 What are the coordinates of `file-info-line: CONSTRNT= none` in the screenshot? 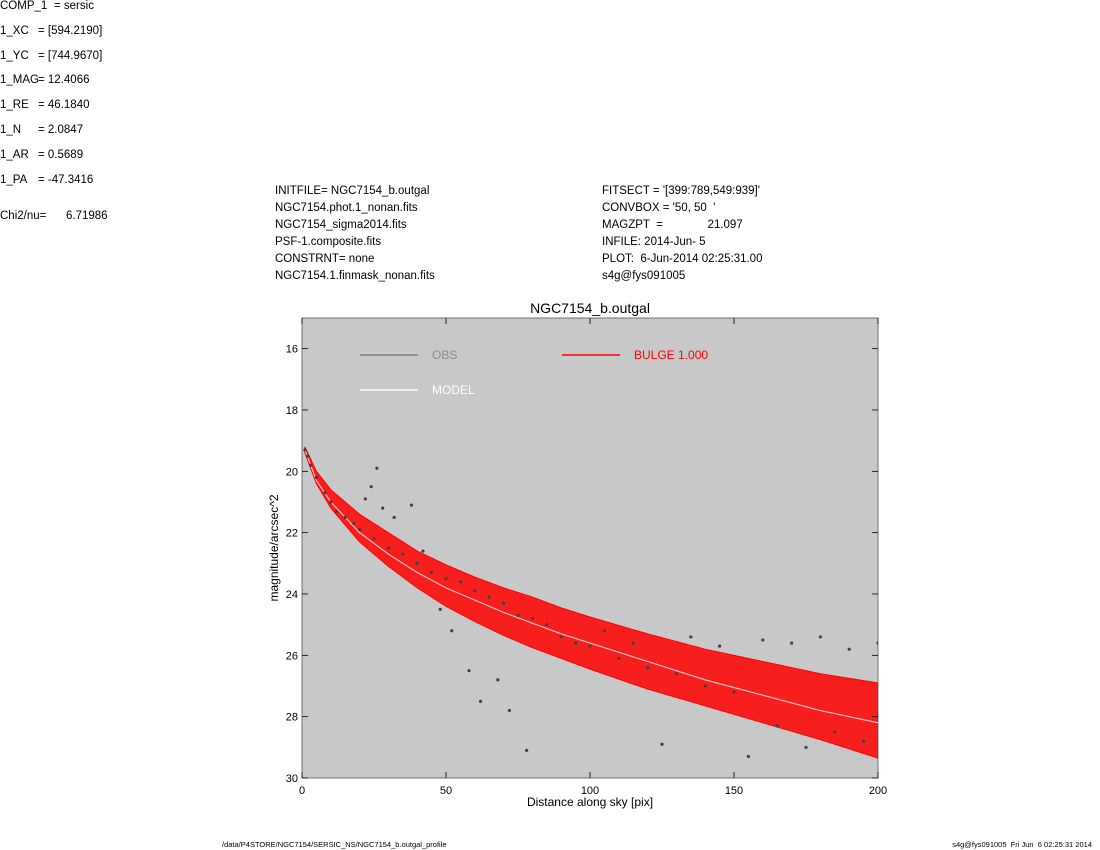 It's located at (325, 259).